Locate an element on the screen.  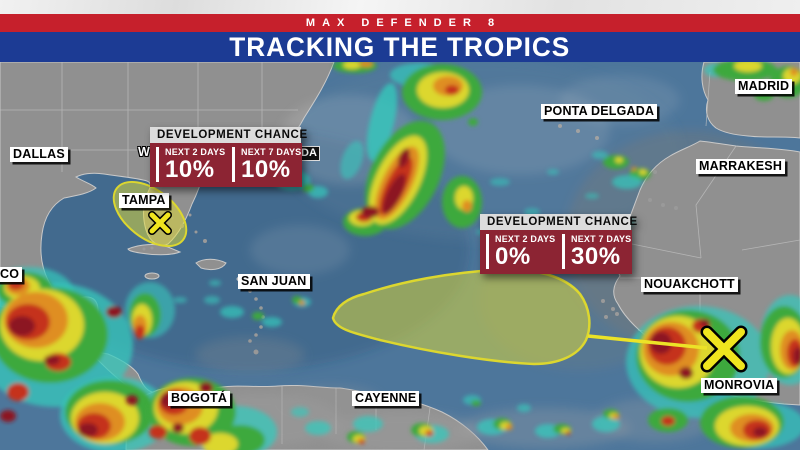
development-chance-stats: NEXT 2 DAYS 10% NEXT 7 DAYS 10% is located at coordinates (226, 165).